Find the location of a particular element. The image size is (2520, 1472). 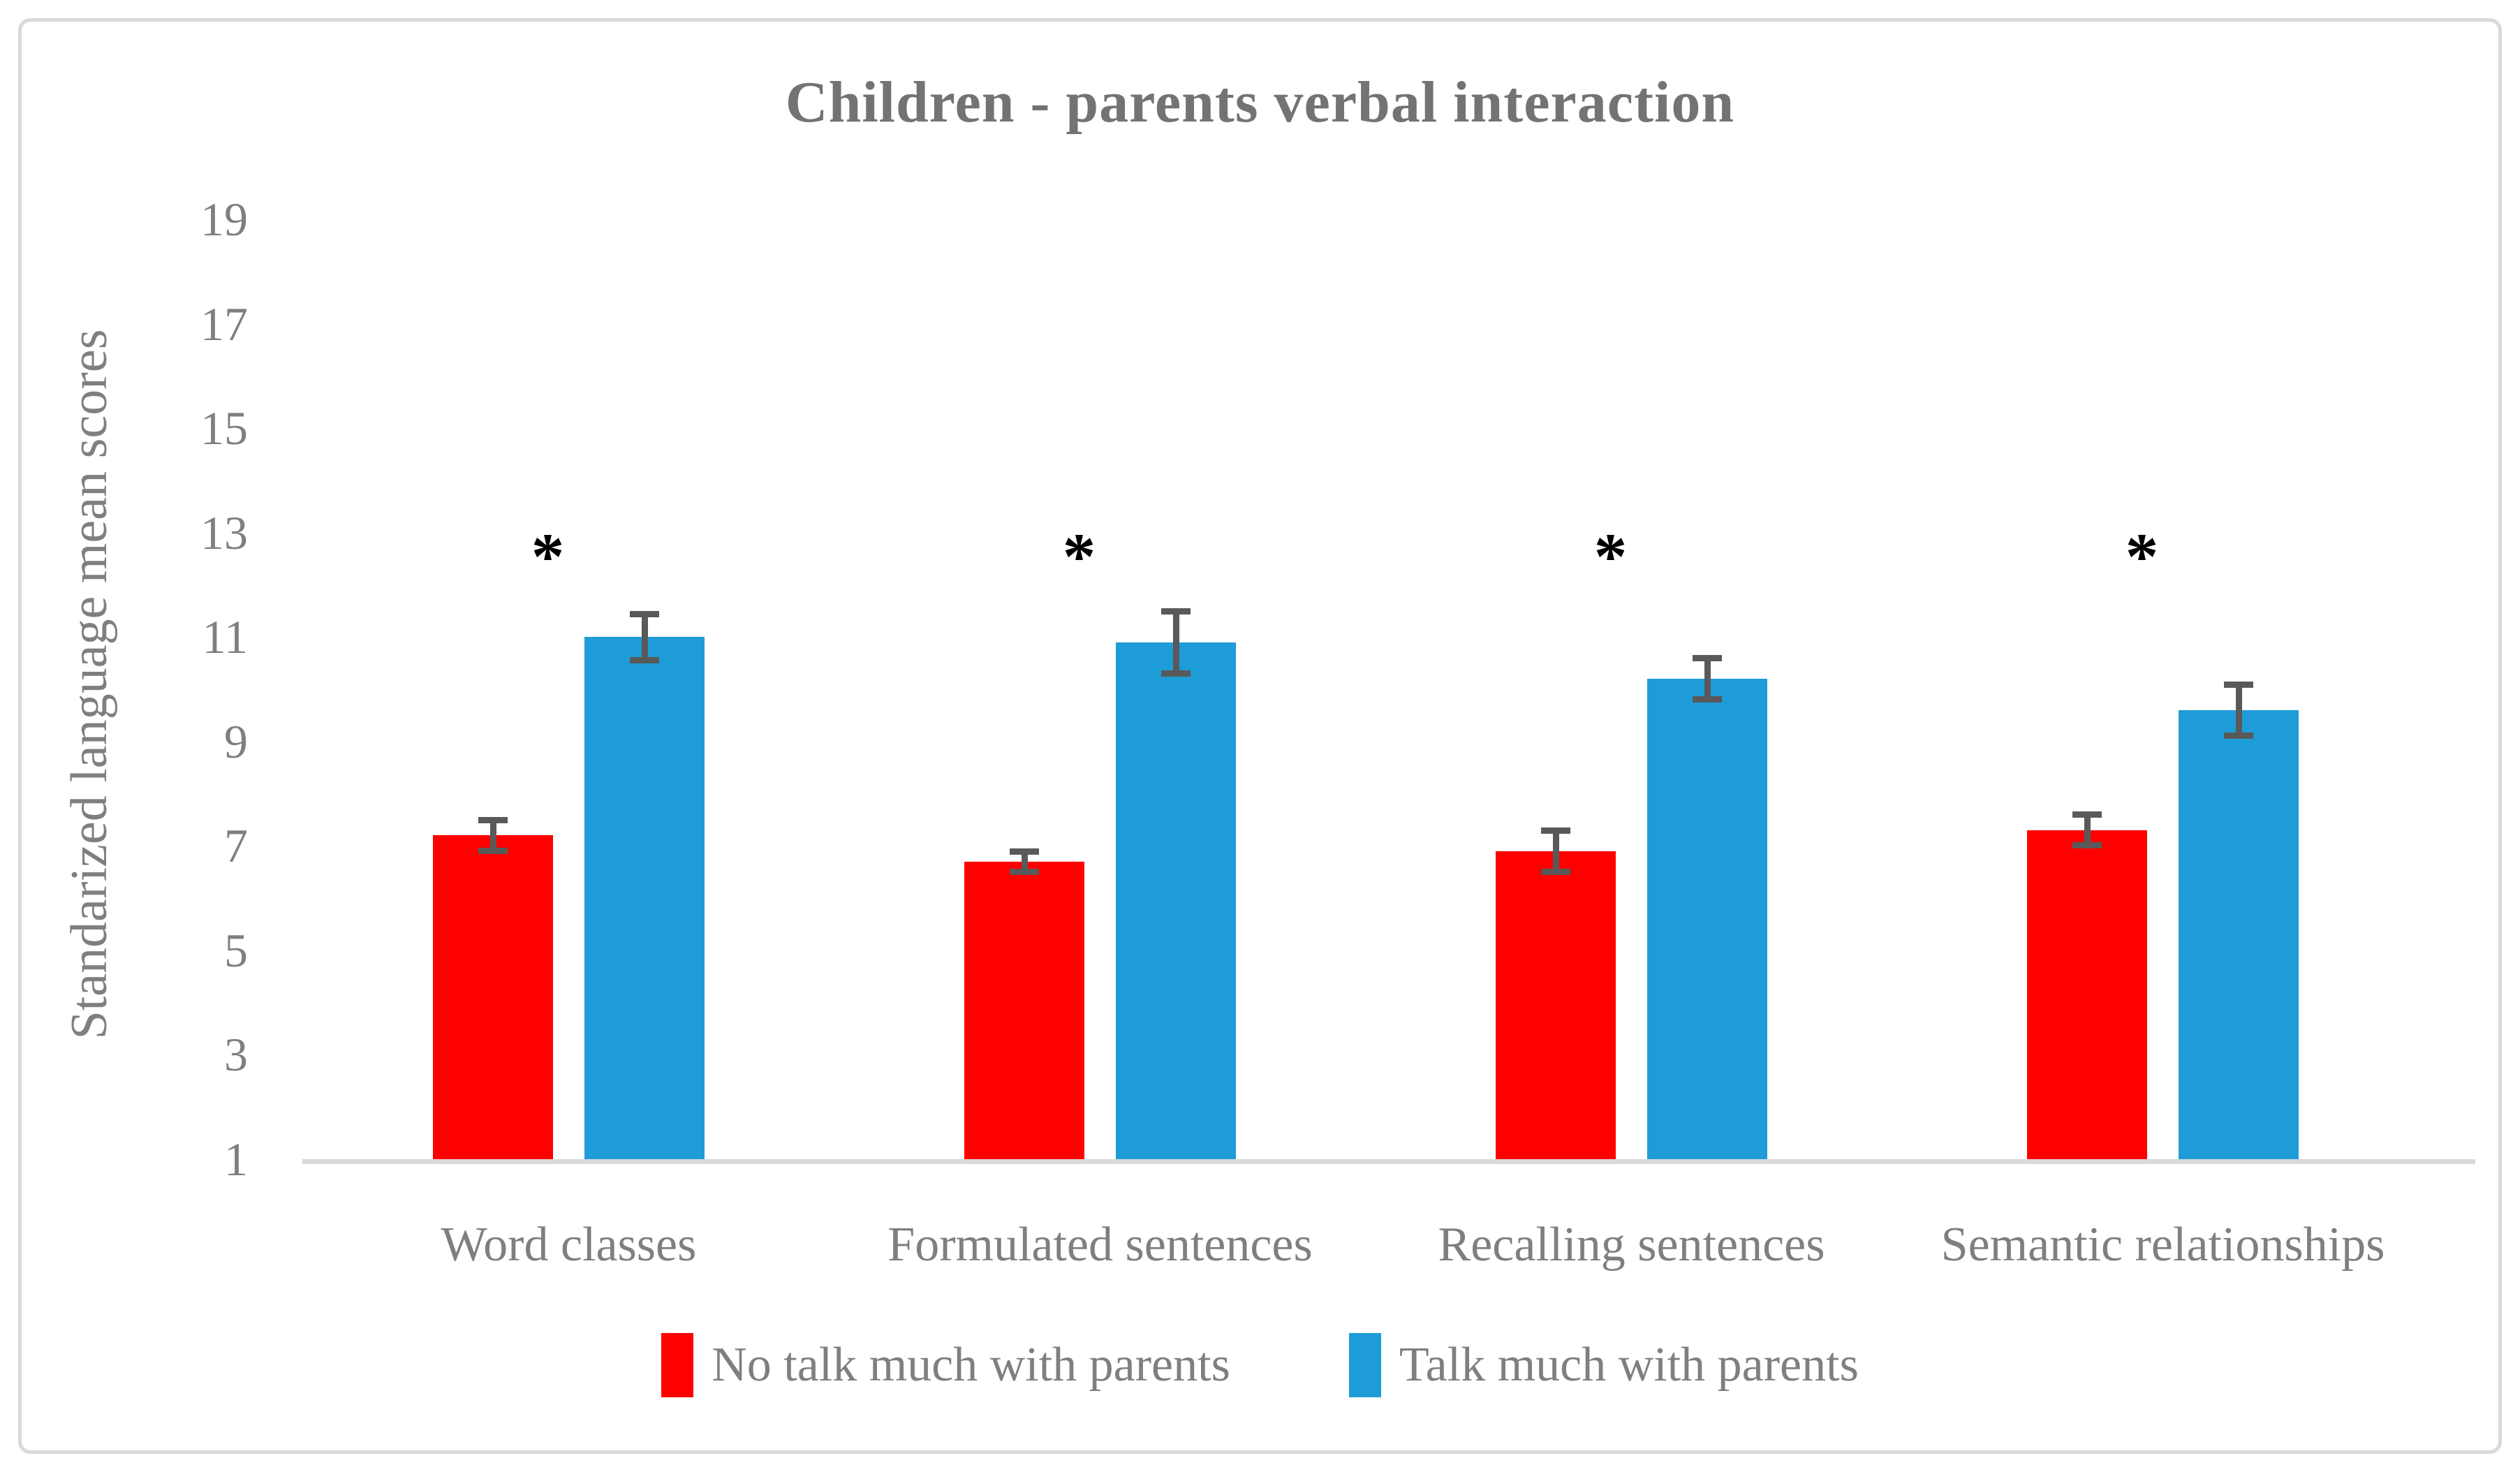

bar-talk-much-with-parents-word-classes is located at coordinates (644, 898).